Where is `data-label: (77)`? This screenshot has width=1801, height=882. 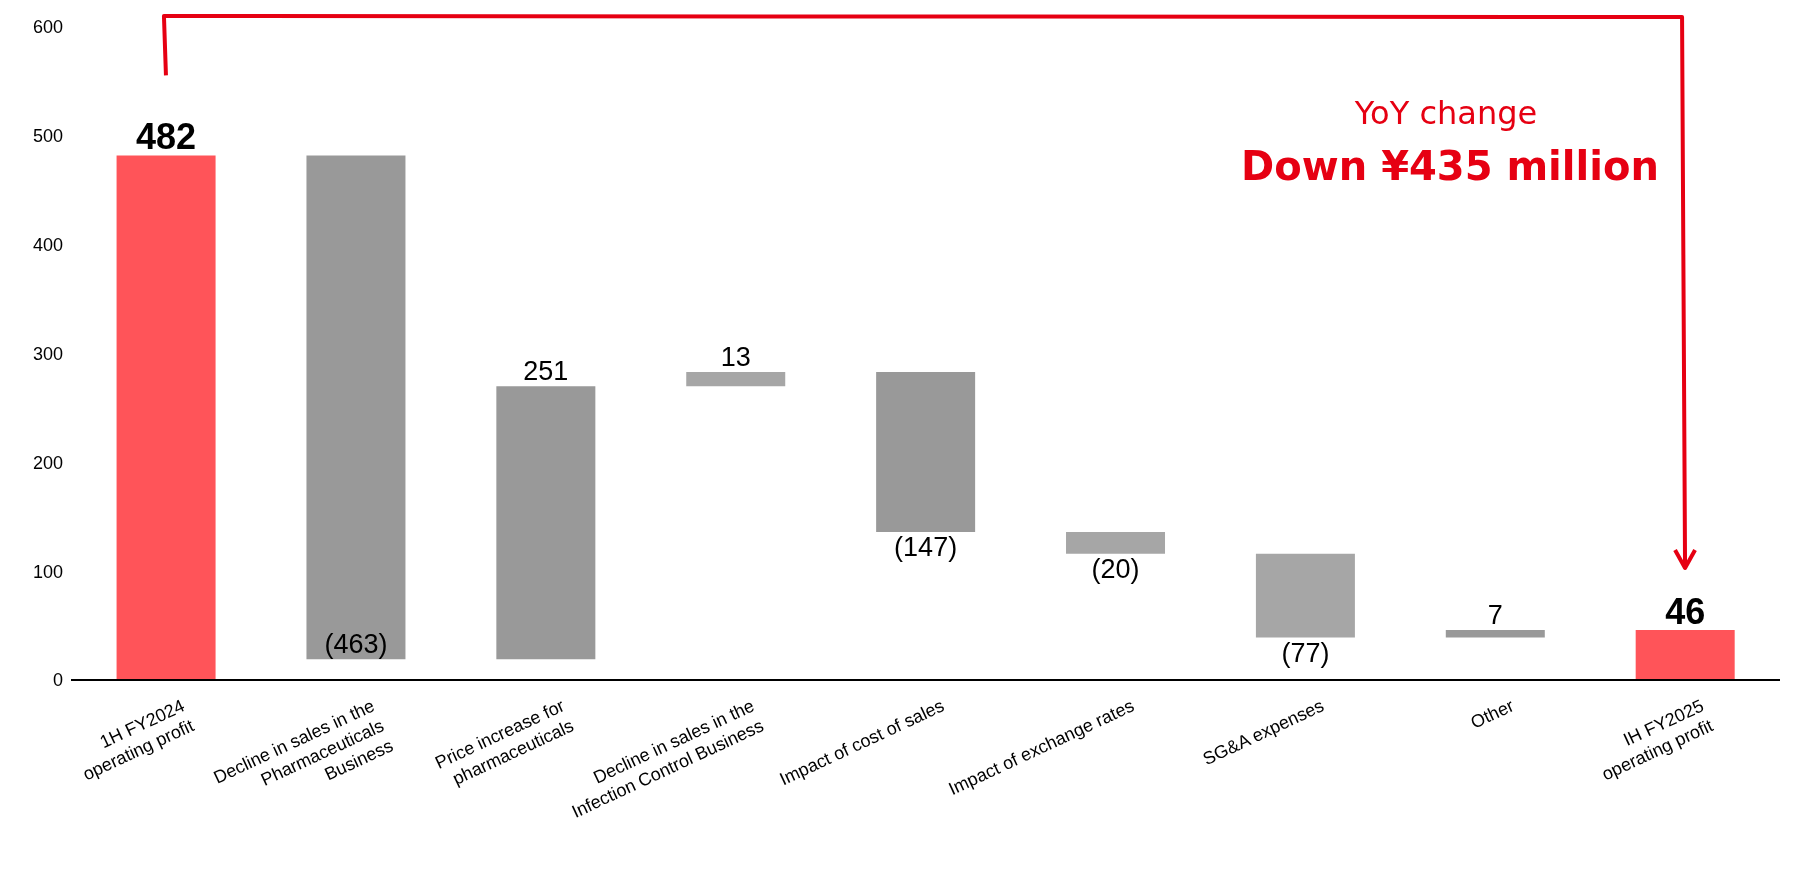
data-label: (77) is located at coordinates (1305, 652).